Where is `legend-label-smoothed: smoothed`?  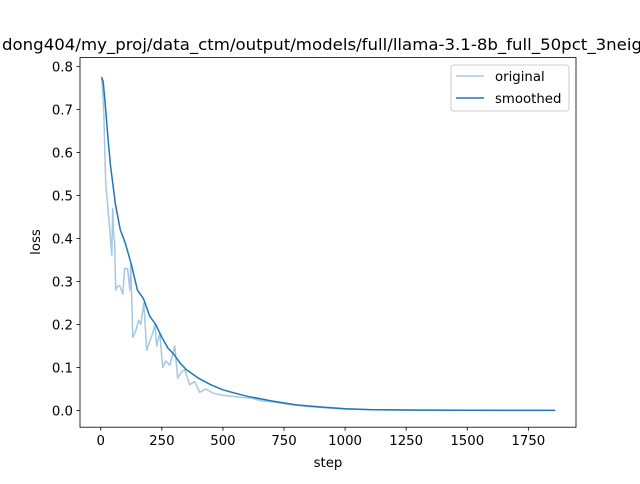 legend-label-smoothed: smoothed is located at coordinates (528, 99).